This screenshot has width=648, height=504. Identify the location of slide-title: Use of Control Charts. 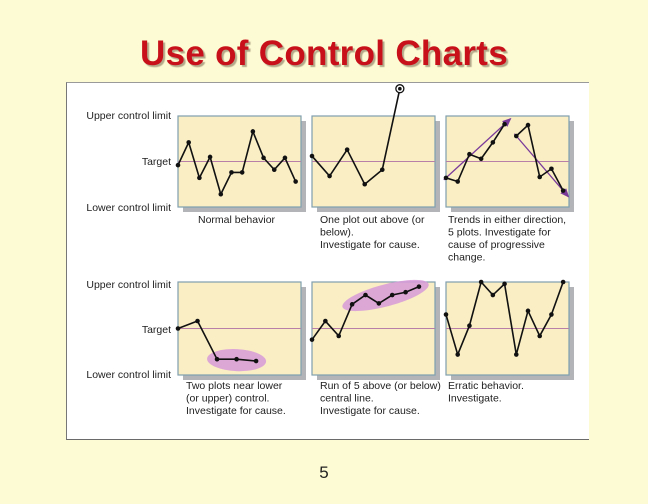
(324, 53).